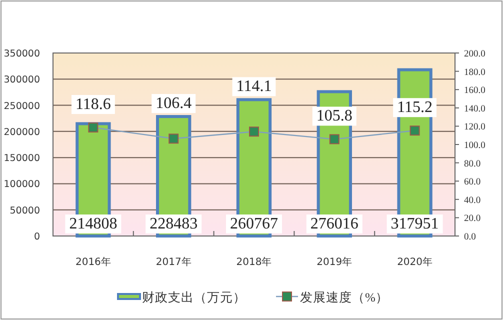 The height and width of the screenshot is (320, 503). What do you see at coordinates (475, 109) in the screenshot?
I see `y2-tick-label: 140.0` at bounding box center [475, 109].